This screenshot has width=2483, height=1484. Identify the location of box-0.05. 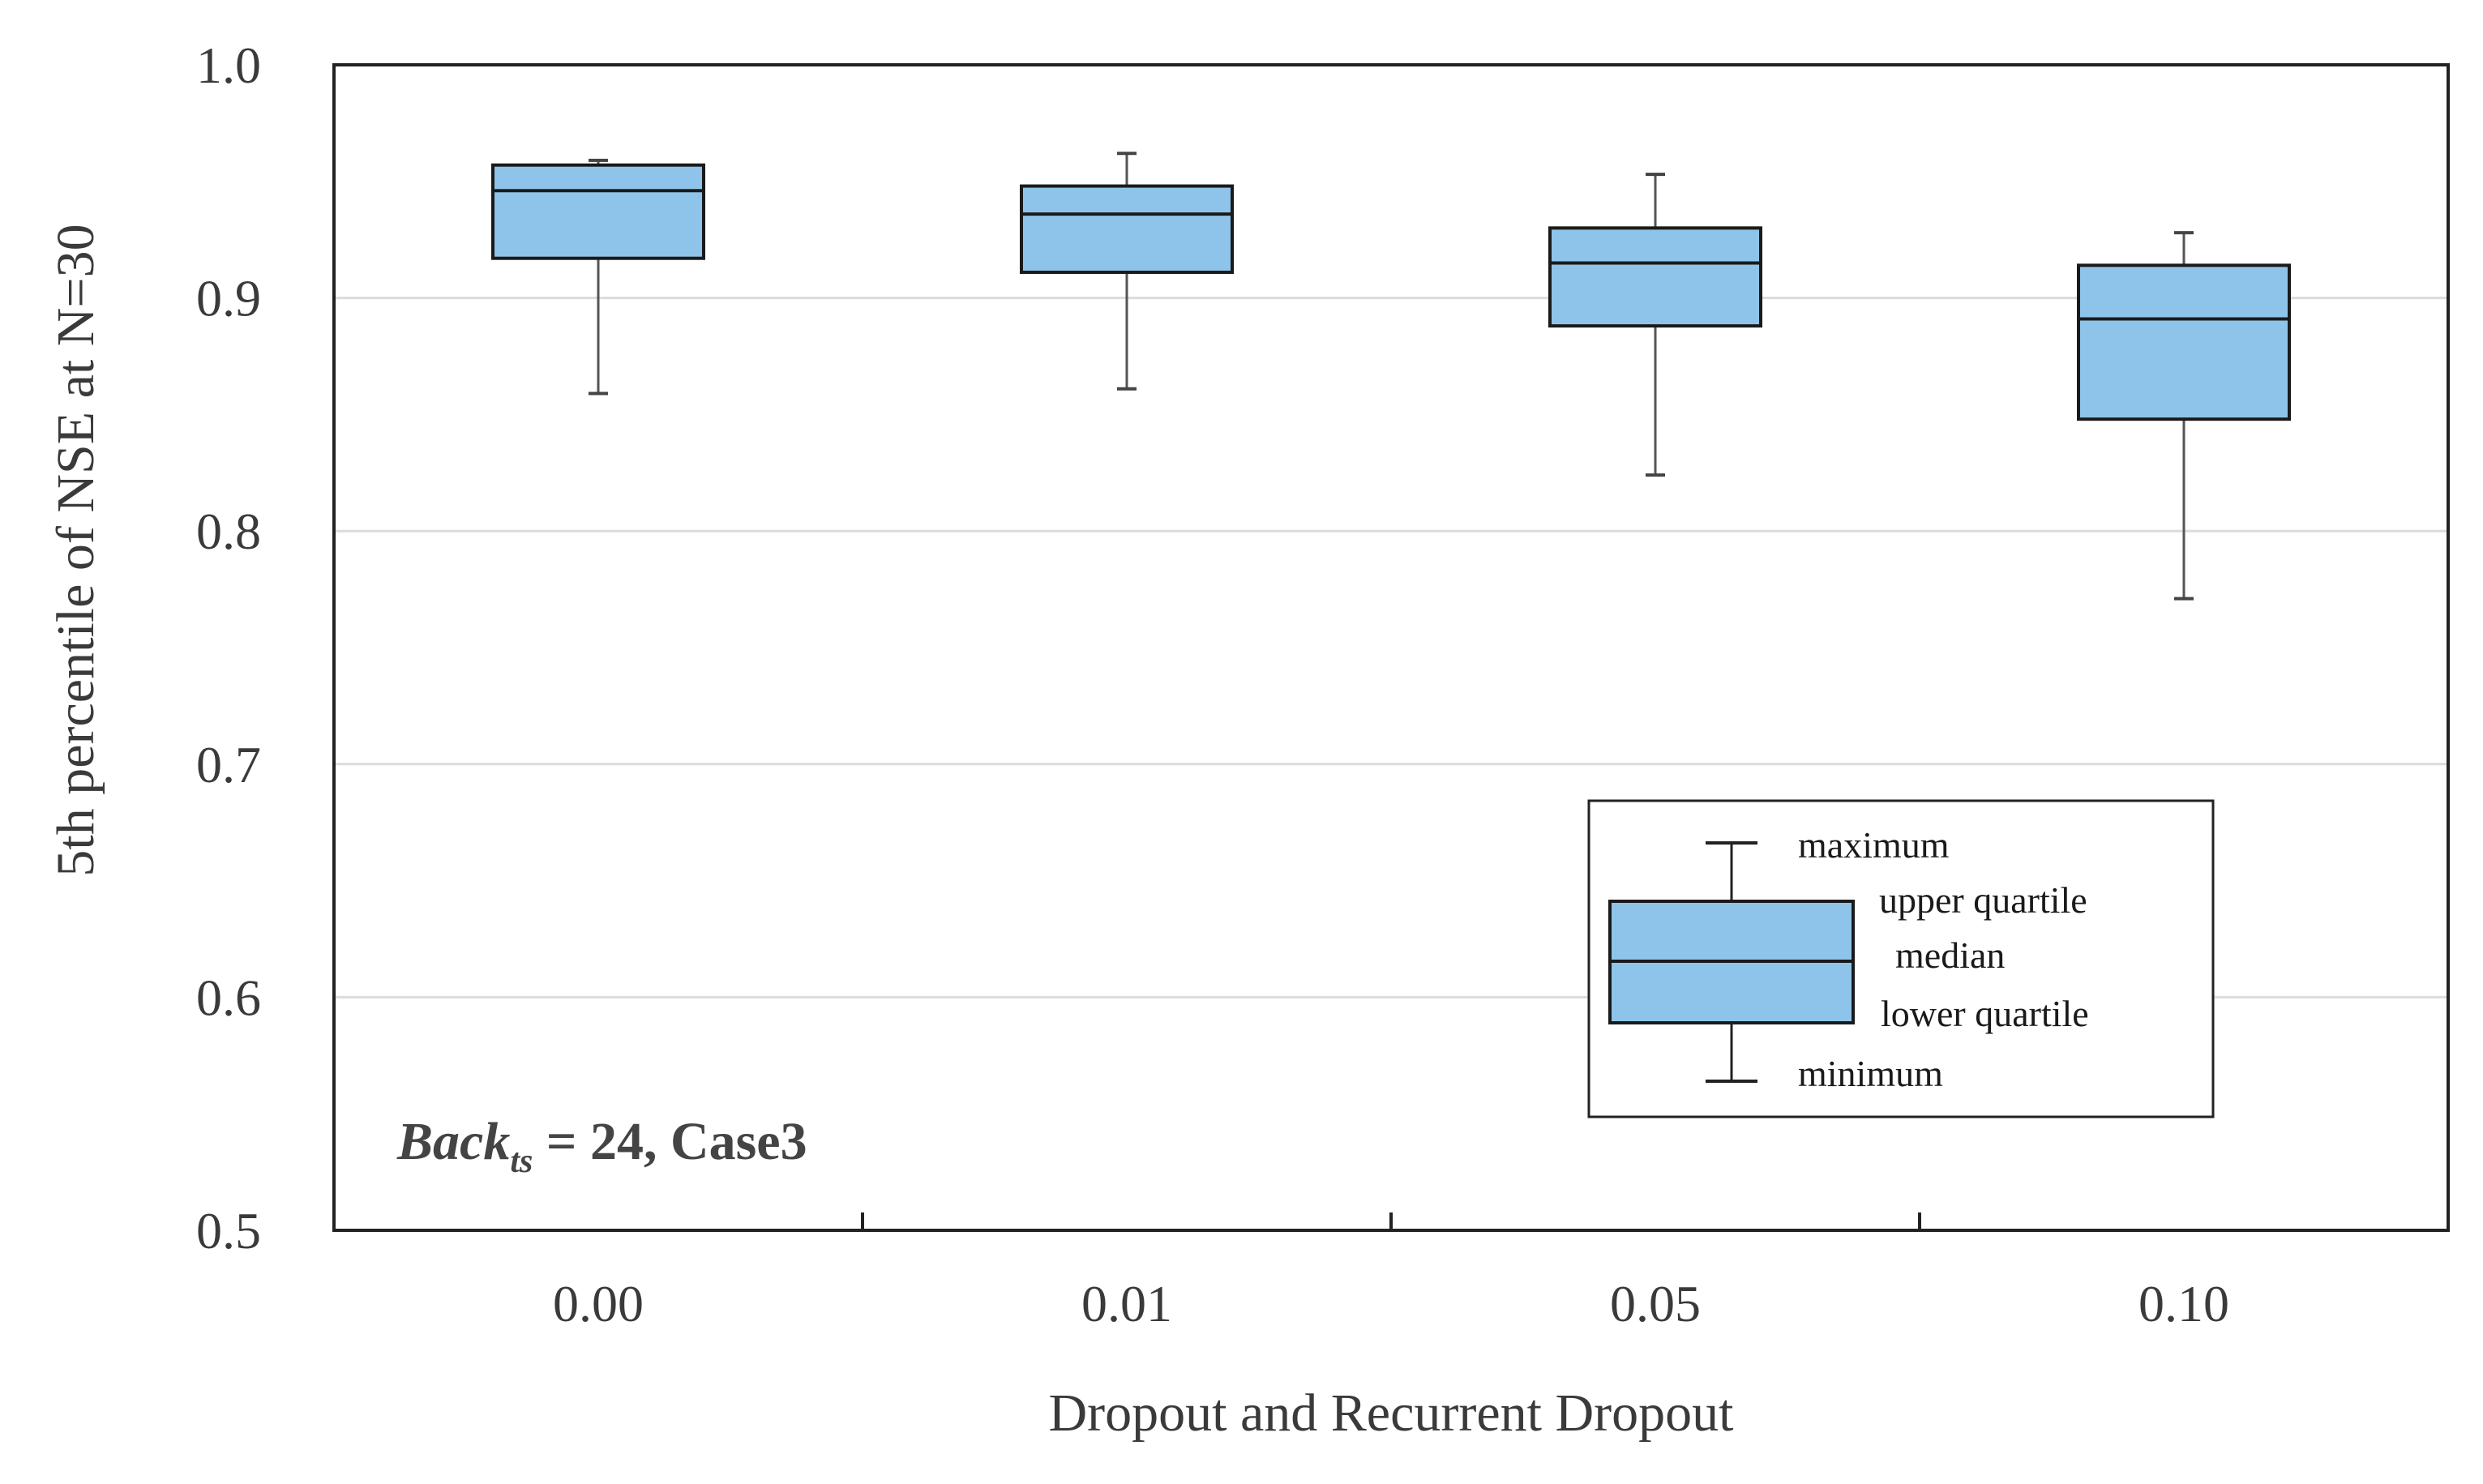
(1655, 325).